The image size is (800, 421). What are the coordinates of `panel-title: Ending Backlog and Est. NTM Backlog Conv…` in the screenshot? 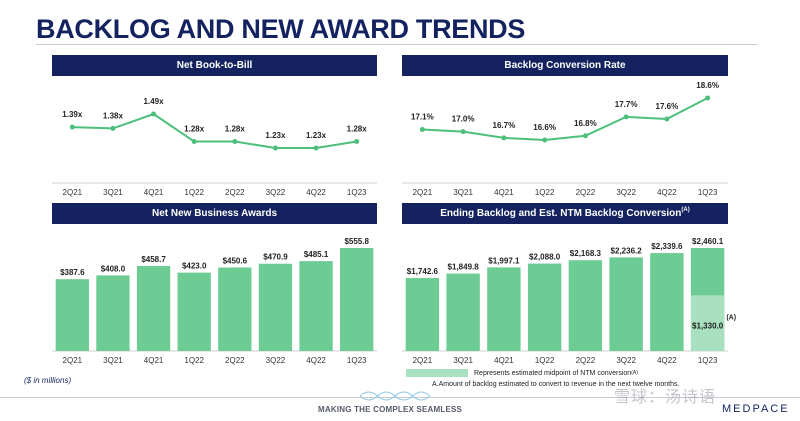 It's located at (565, 213).